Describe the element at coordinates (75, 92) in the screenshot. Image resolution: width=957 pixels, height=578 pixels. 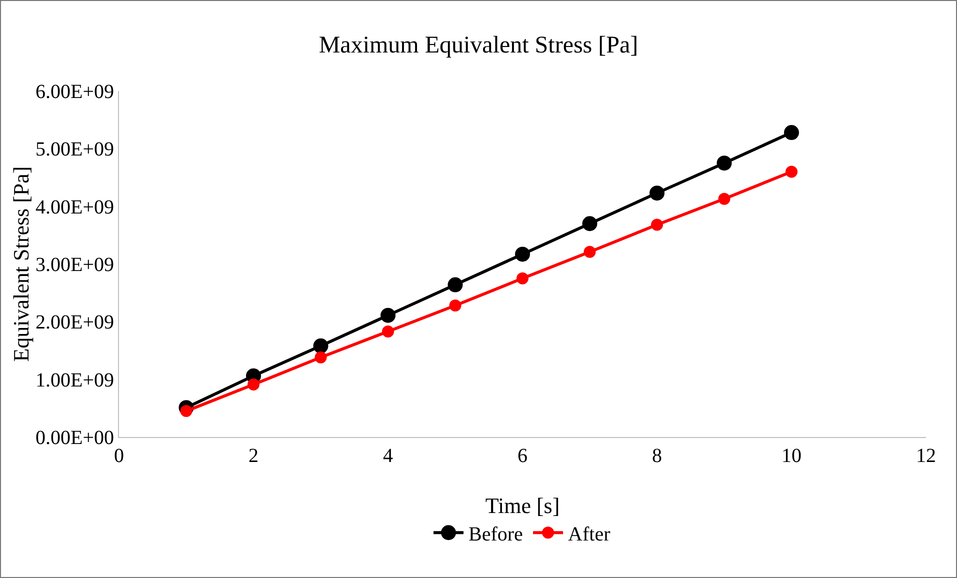
I see `y-tick-label: 6.00E+09` at that location.